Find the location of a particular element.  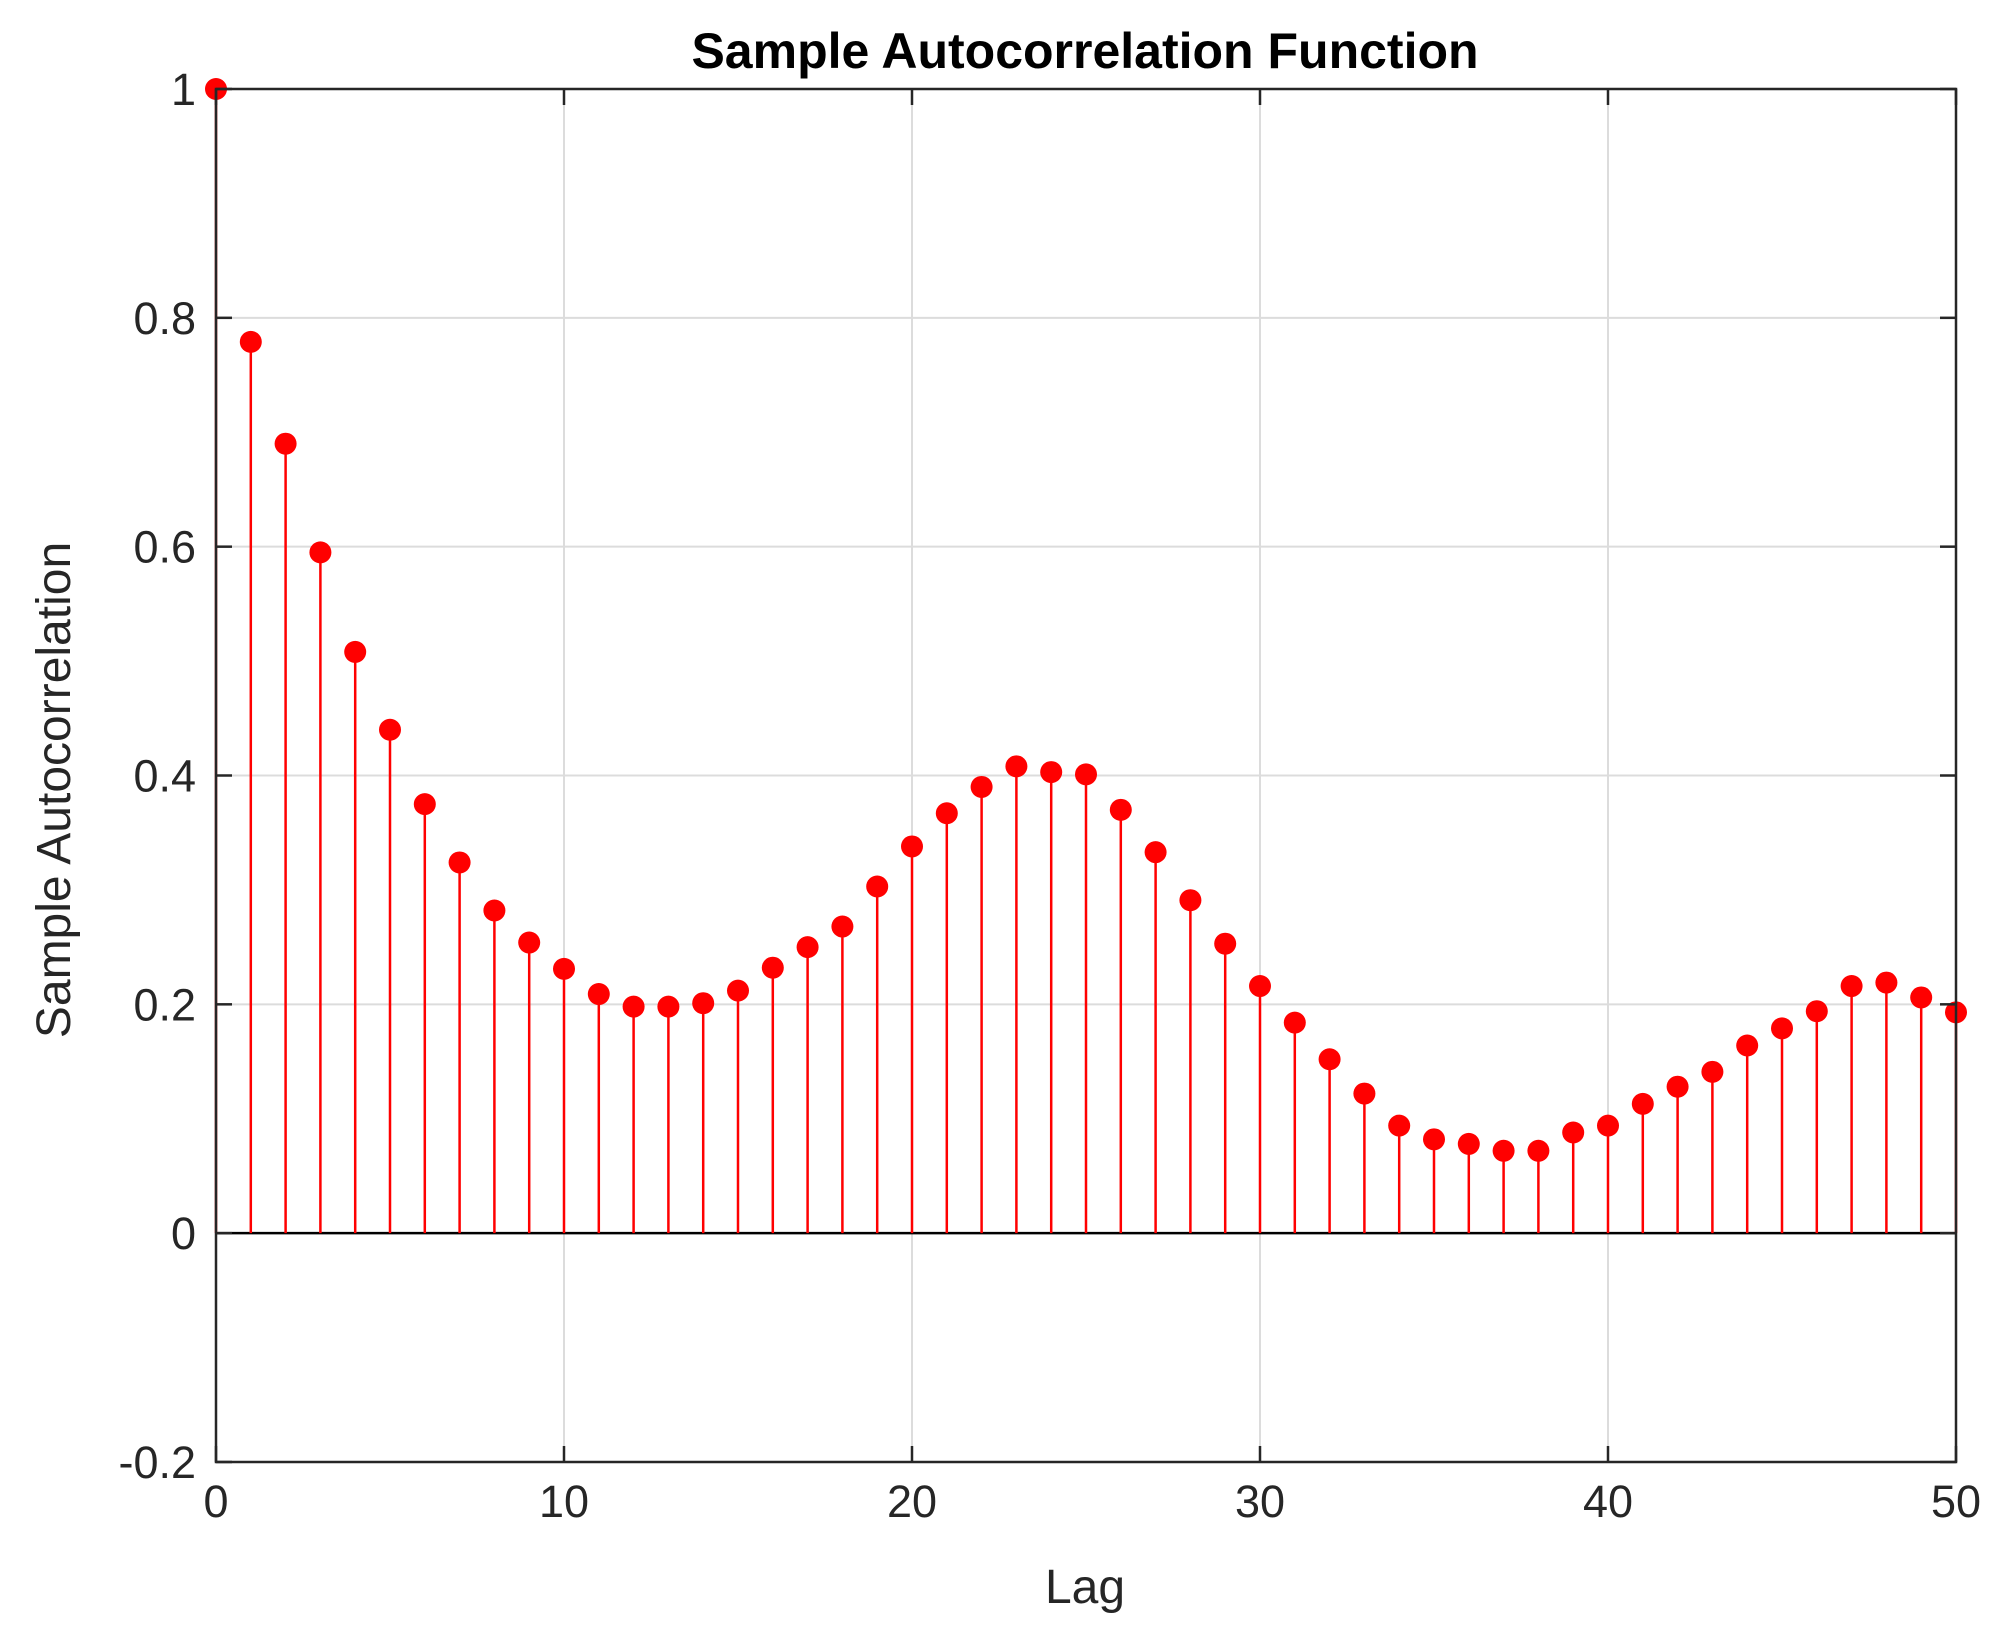

y-tick-labels: -0.2 0 0.2 0.4 0.6 0.8 1 is located at coordinates (157, 776).